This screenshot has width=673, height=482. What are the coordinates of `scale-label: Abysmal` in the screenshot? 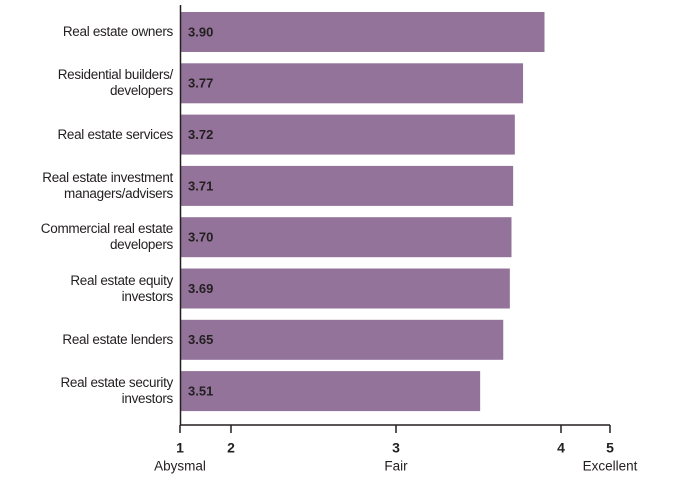 It's located at (180, 466).